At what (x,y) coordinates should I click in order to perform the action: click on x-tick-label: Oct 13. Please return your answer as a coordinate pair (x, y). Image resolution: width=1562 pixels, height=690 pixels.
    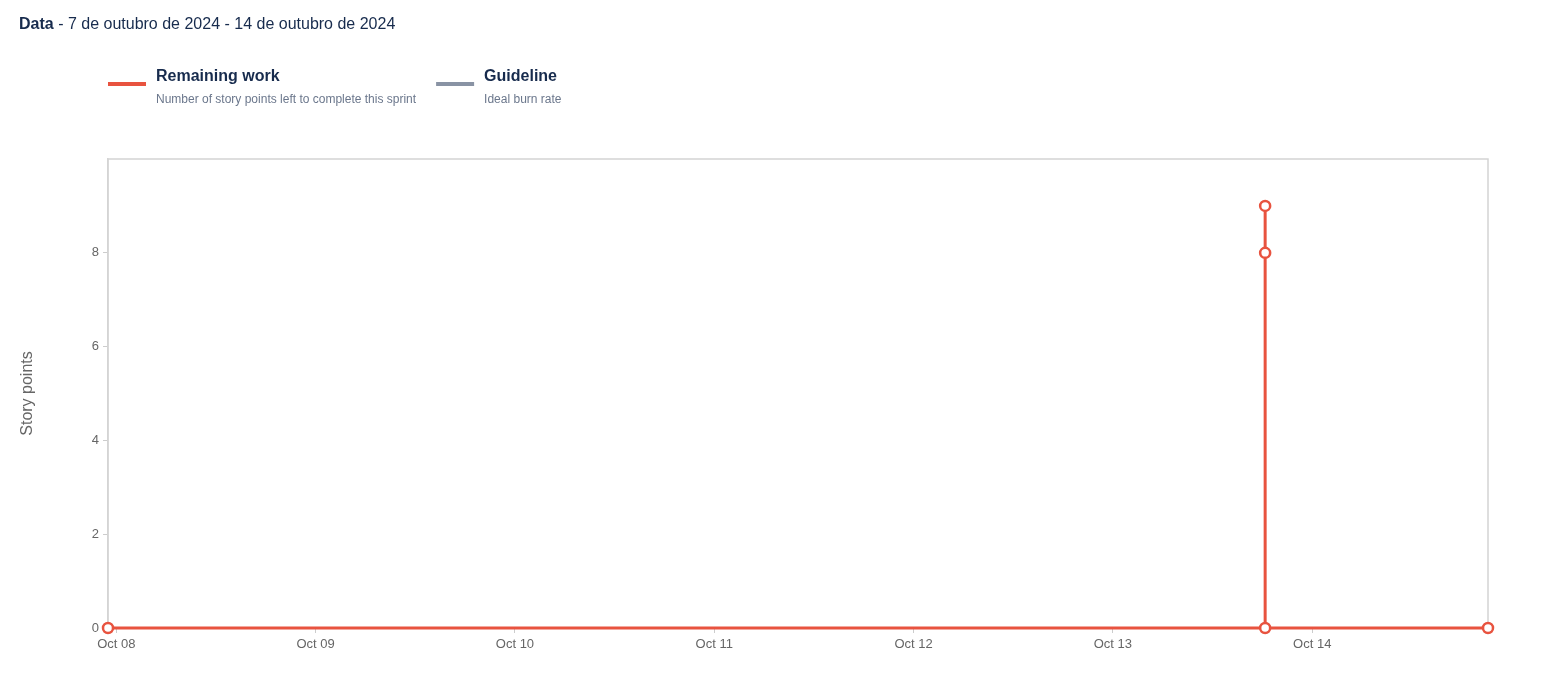
    Looking at the image, I should click on (1113, 644).